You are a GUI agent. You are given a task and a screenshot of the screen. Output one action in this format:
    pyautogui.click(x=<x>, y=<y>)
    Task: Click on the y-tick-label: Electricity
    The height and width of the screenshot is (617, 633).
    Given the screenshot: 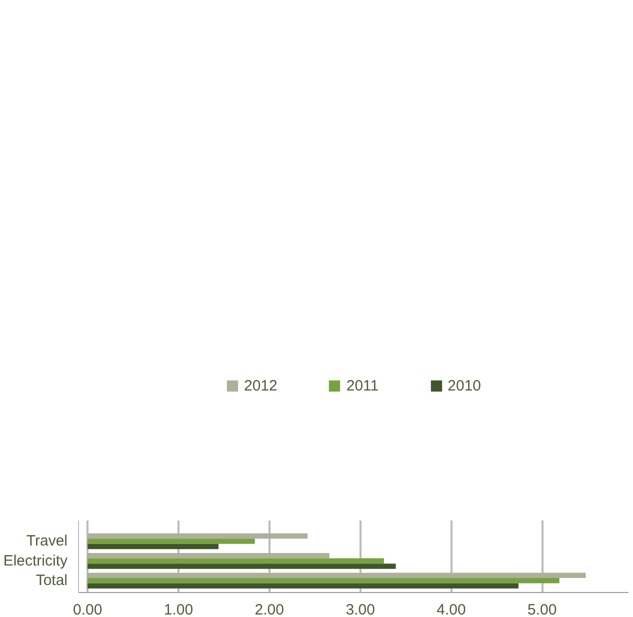 What is the action you would take?
    pyautogui.click(x=35, y=561)
    